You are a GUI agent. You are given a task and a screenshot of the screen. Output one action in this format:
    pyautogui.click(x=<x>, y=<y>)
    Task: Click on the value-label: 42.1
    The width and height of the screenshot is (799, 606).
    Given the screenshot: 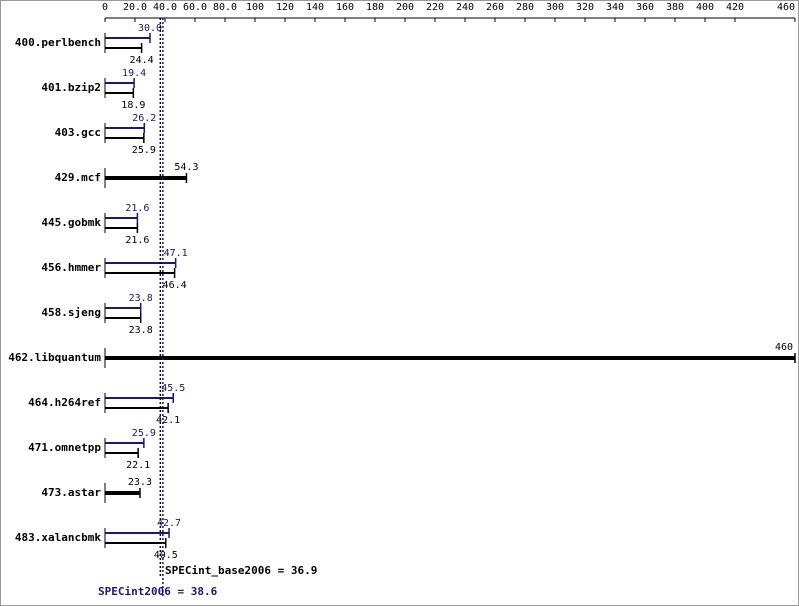 What is the action you would take?
    pyautogui.click(x=168, y=420)
    